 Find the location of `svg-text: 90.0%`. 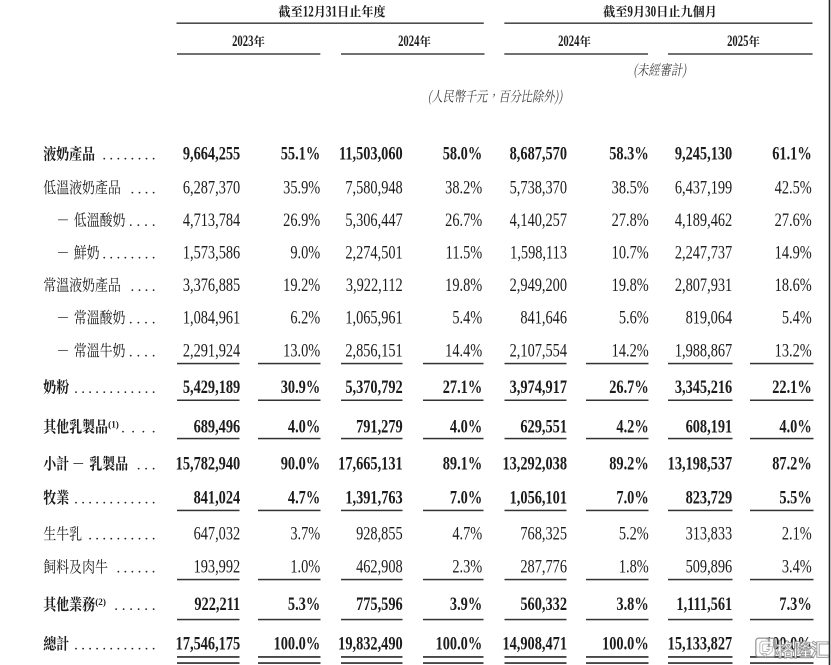

svg-text: 90.0% is located at coordinates (300, 463).